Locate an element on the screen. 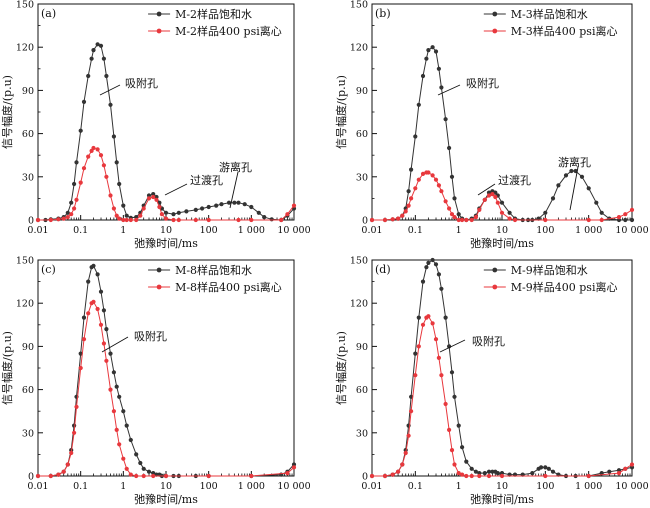 This screenshot has width=650, height=508. legend-entry: M-3样品400 psi离心 is located at coordinates (564, 31).